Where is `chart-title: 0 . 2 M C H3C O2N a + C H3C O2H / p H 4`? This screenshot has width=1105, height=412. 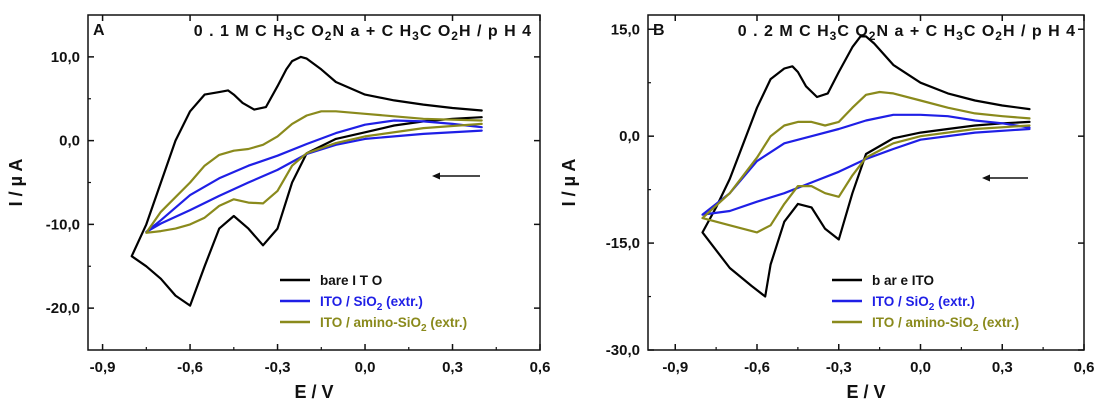 chart-title: 0 . 2 M C H3C O2N a + C H3C O2H / p H 4 is located at coordinates (907, 33).